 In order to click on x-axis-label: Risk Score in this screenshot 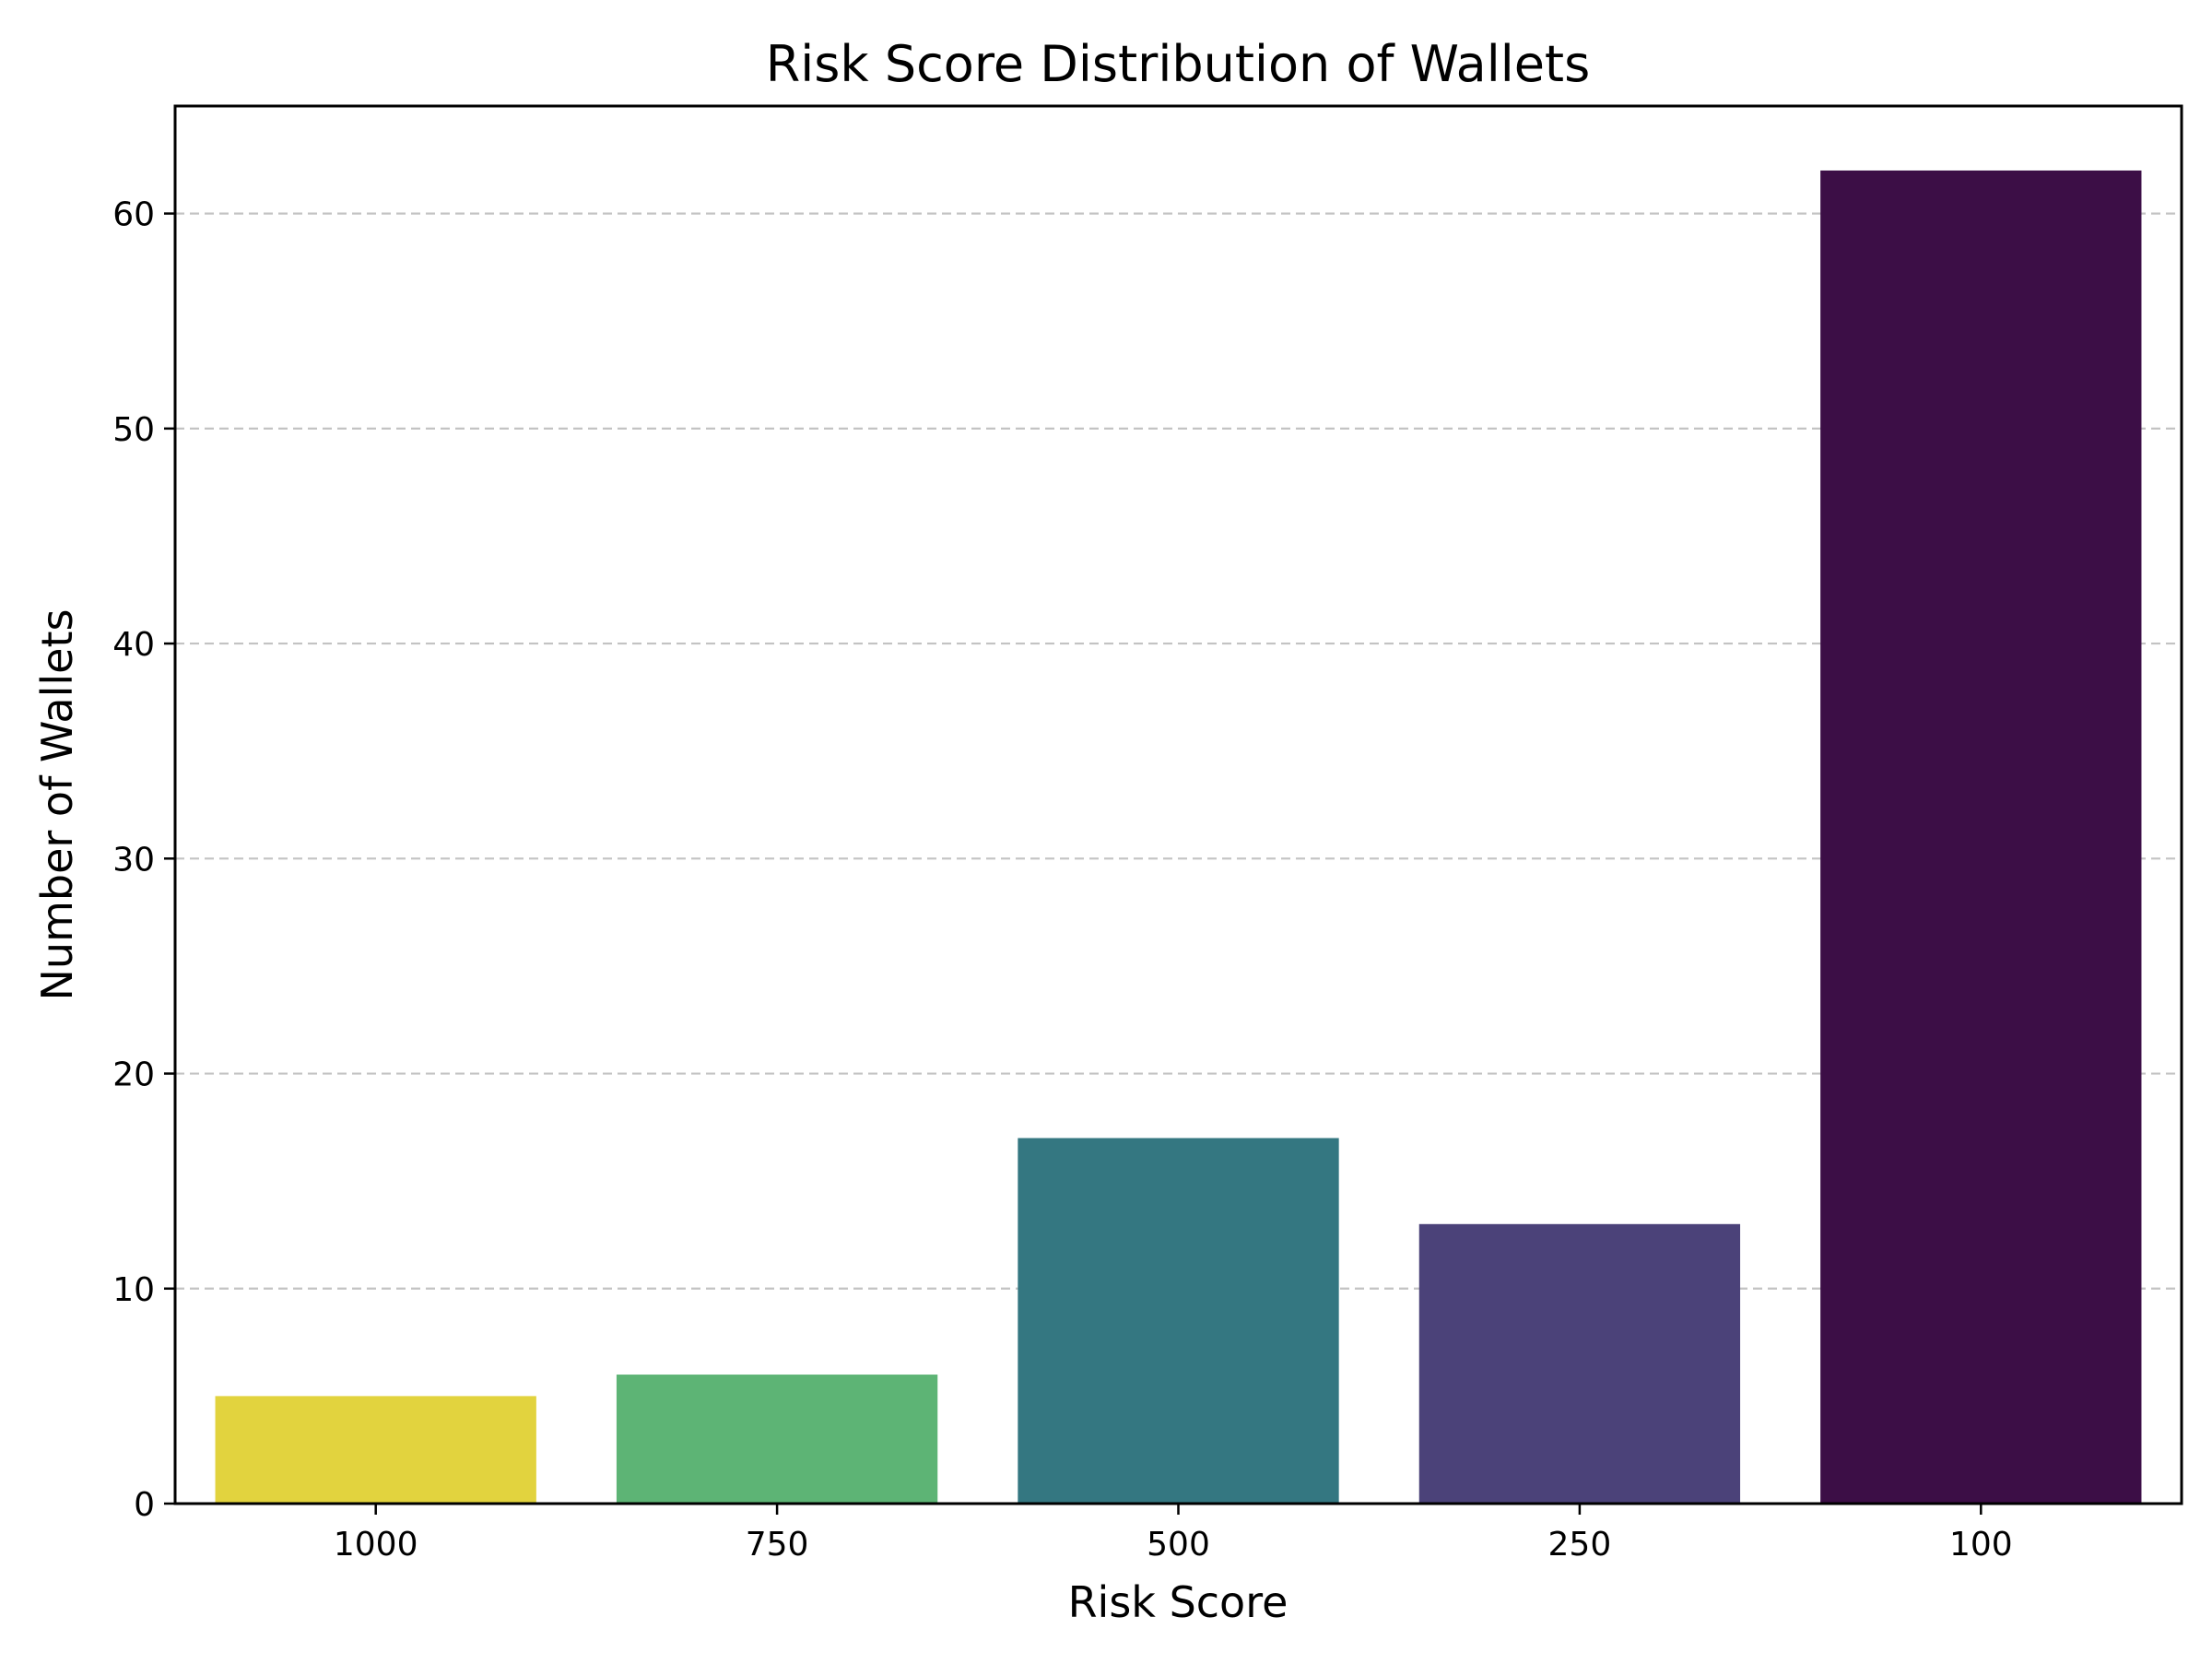, I will do `click(1178, 1602)`.